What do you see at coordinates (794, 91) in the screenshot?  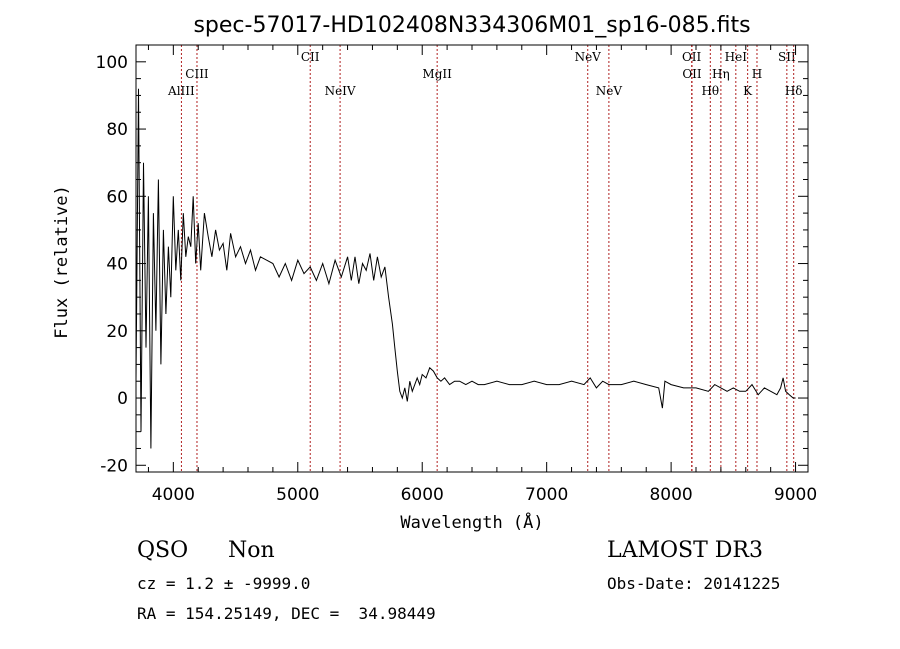 I see `spectral-line-label: Hδ` at bounding box center [794, 91].